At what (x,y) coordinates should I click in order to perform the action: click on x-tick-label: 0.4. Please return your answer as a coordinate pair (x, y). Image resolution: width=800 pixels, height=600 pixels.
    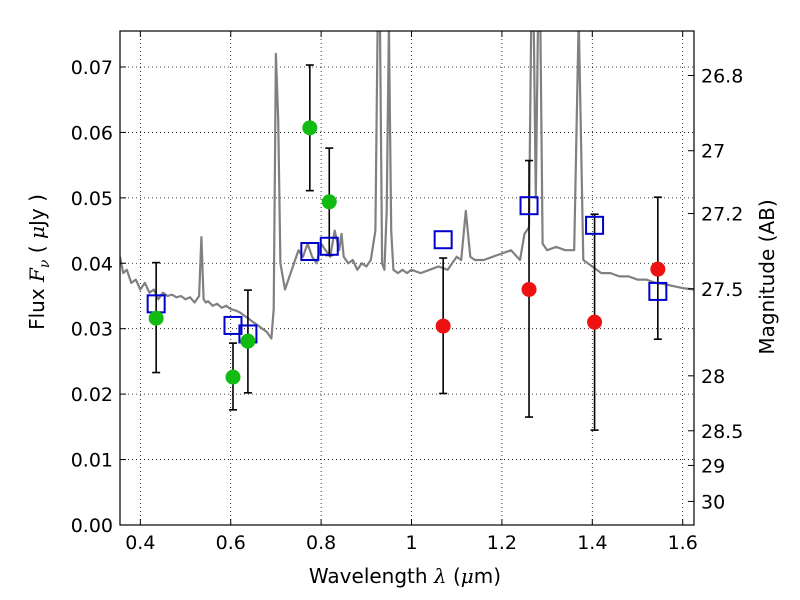
    Looking at the image, I should click on (140, 543).